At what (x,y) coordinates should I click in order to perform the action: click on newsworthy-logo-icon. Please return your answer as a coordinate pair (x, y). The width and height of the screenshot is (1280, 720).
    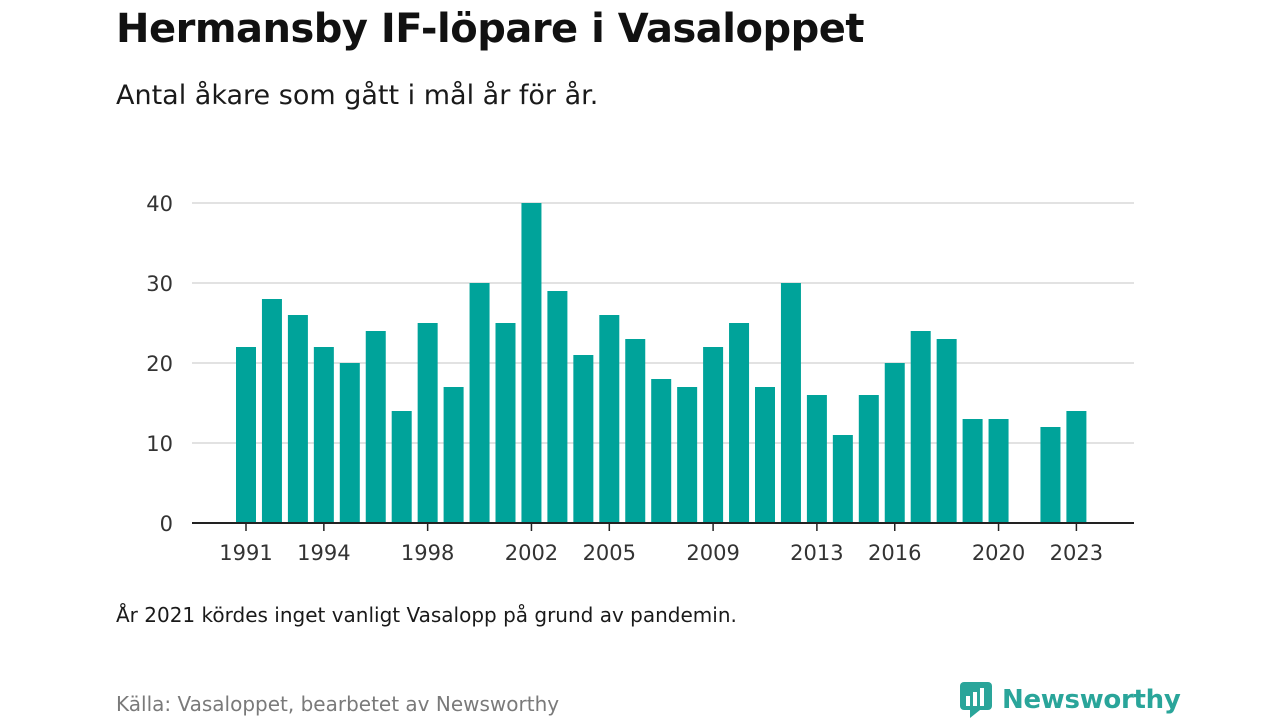
    Looking at the image, I should click on (976, 700).